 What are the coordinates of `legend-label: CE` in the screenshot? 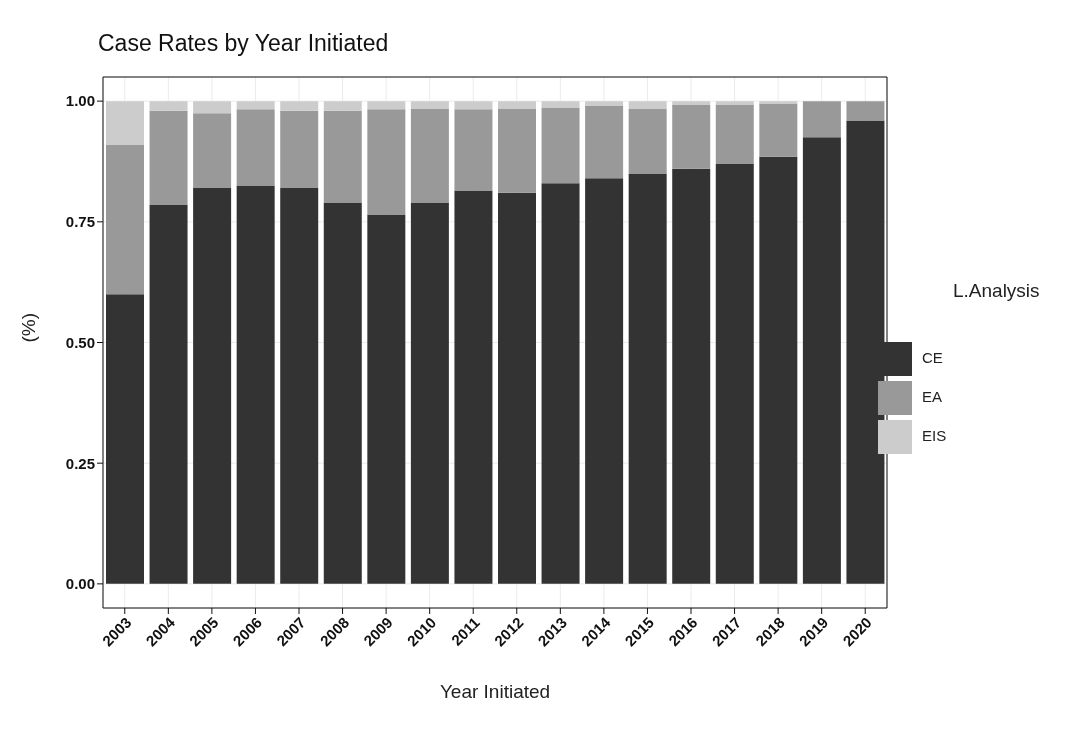 It's located at (932, 357).